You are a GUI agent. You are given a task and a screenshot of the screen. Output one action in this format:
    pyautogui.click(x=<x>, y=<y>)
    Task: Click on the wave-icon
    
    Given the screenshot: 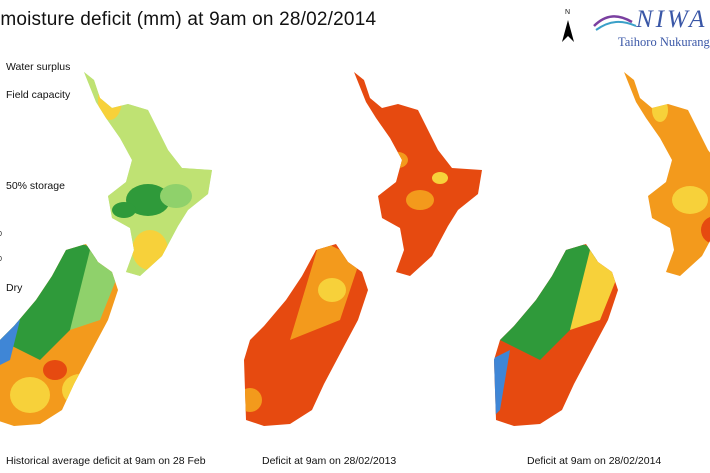 What is the action you would take?
    pyautogui.click(x=615, y=23)
    